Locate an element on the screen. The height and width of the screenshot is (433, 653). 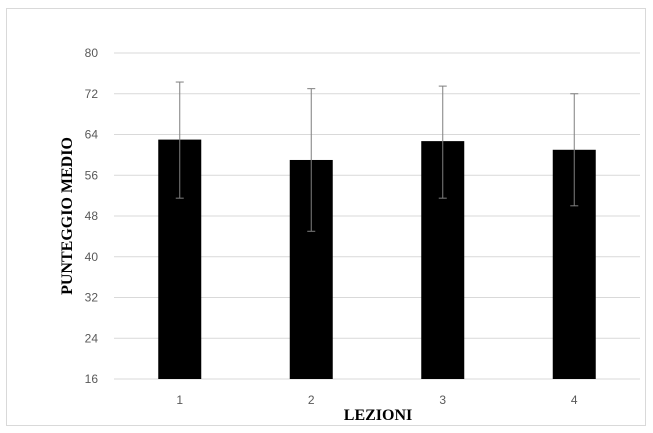
y-tick-label: 48 is located at coordinates (92, 216).